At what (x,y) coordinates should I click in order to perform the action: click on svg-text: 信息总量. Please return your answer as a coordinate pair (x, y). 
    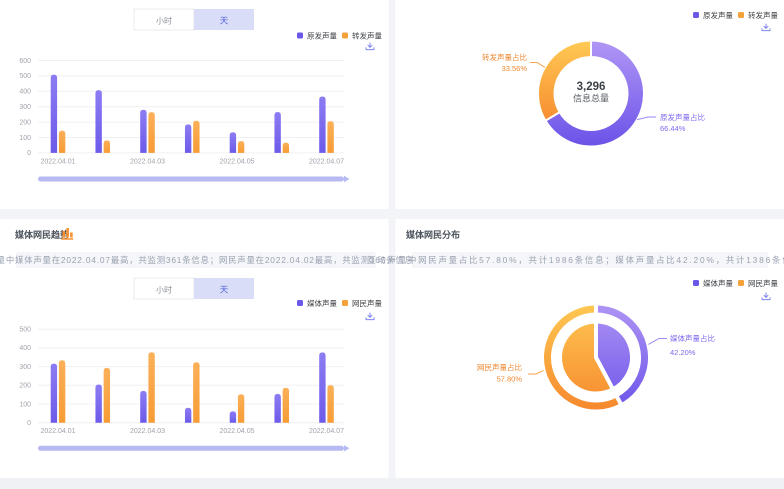
    Looking at the image, I should click on (591, 98).